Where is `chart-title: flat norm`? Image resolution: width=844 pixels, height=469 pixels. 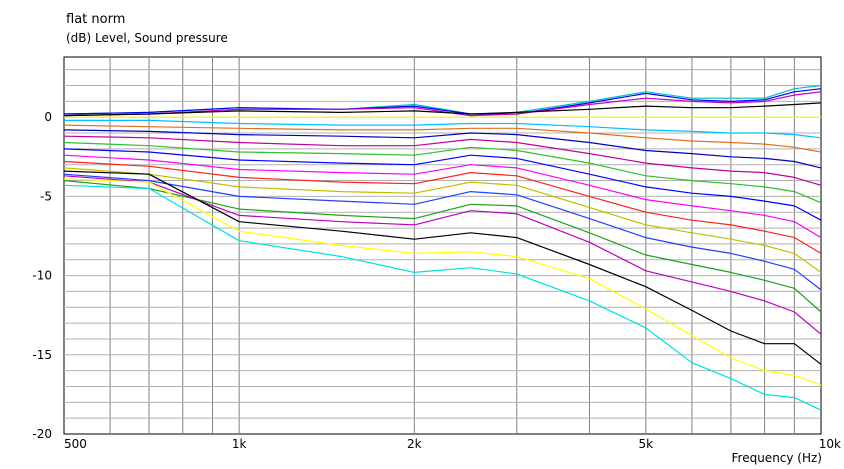 chart-title: flat norm is located at coordinates (96, 19).